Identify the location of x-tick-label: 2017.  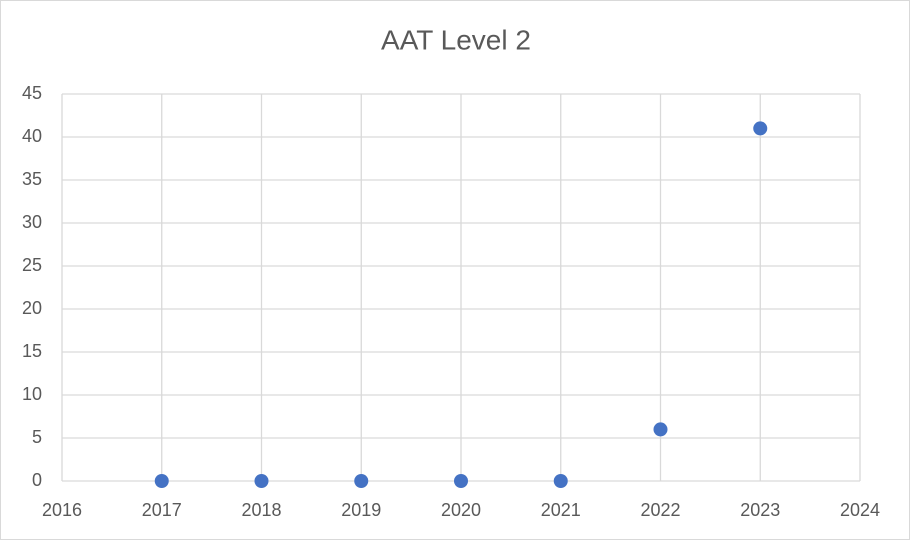
(162, 510).